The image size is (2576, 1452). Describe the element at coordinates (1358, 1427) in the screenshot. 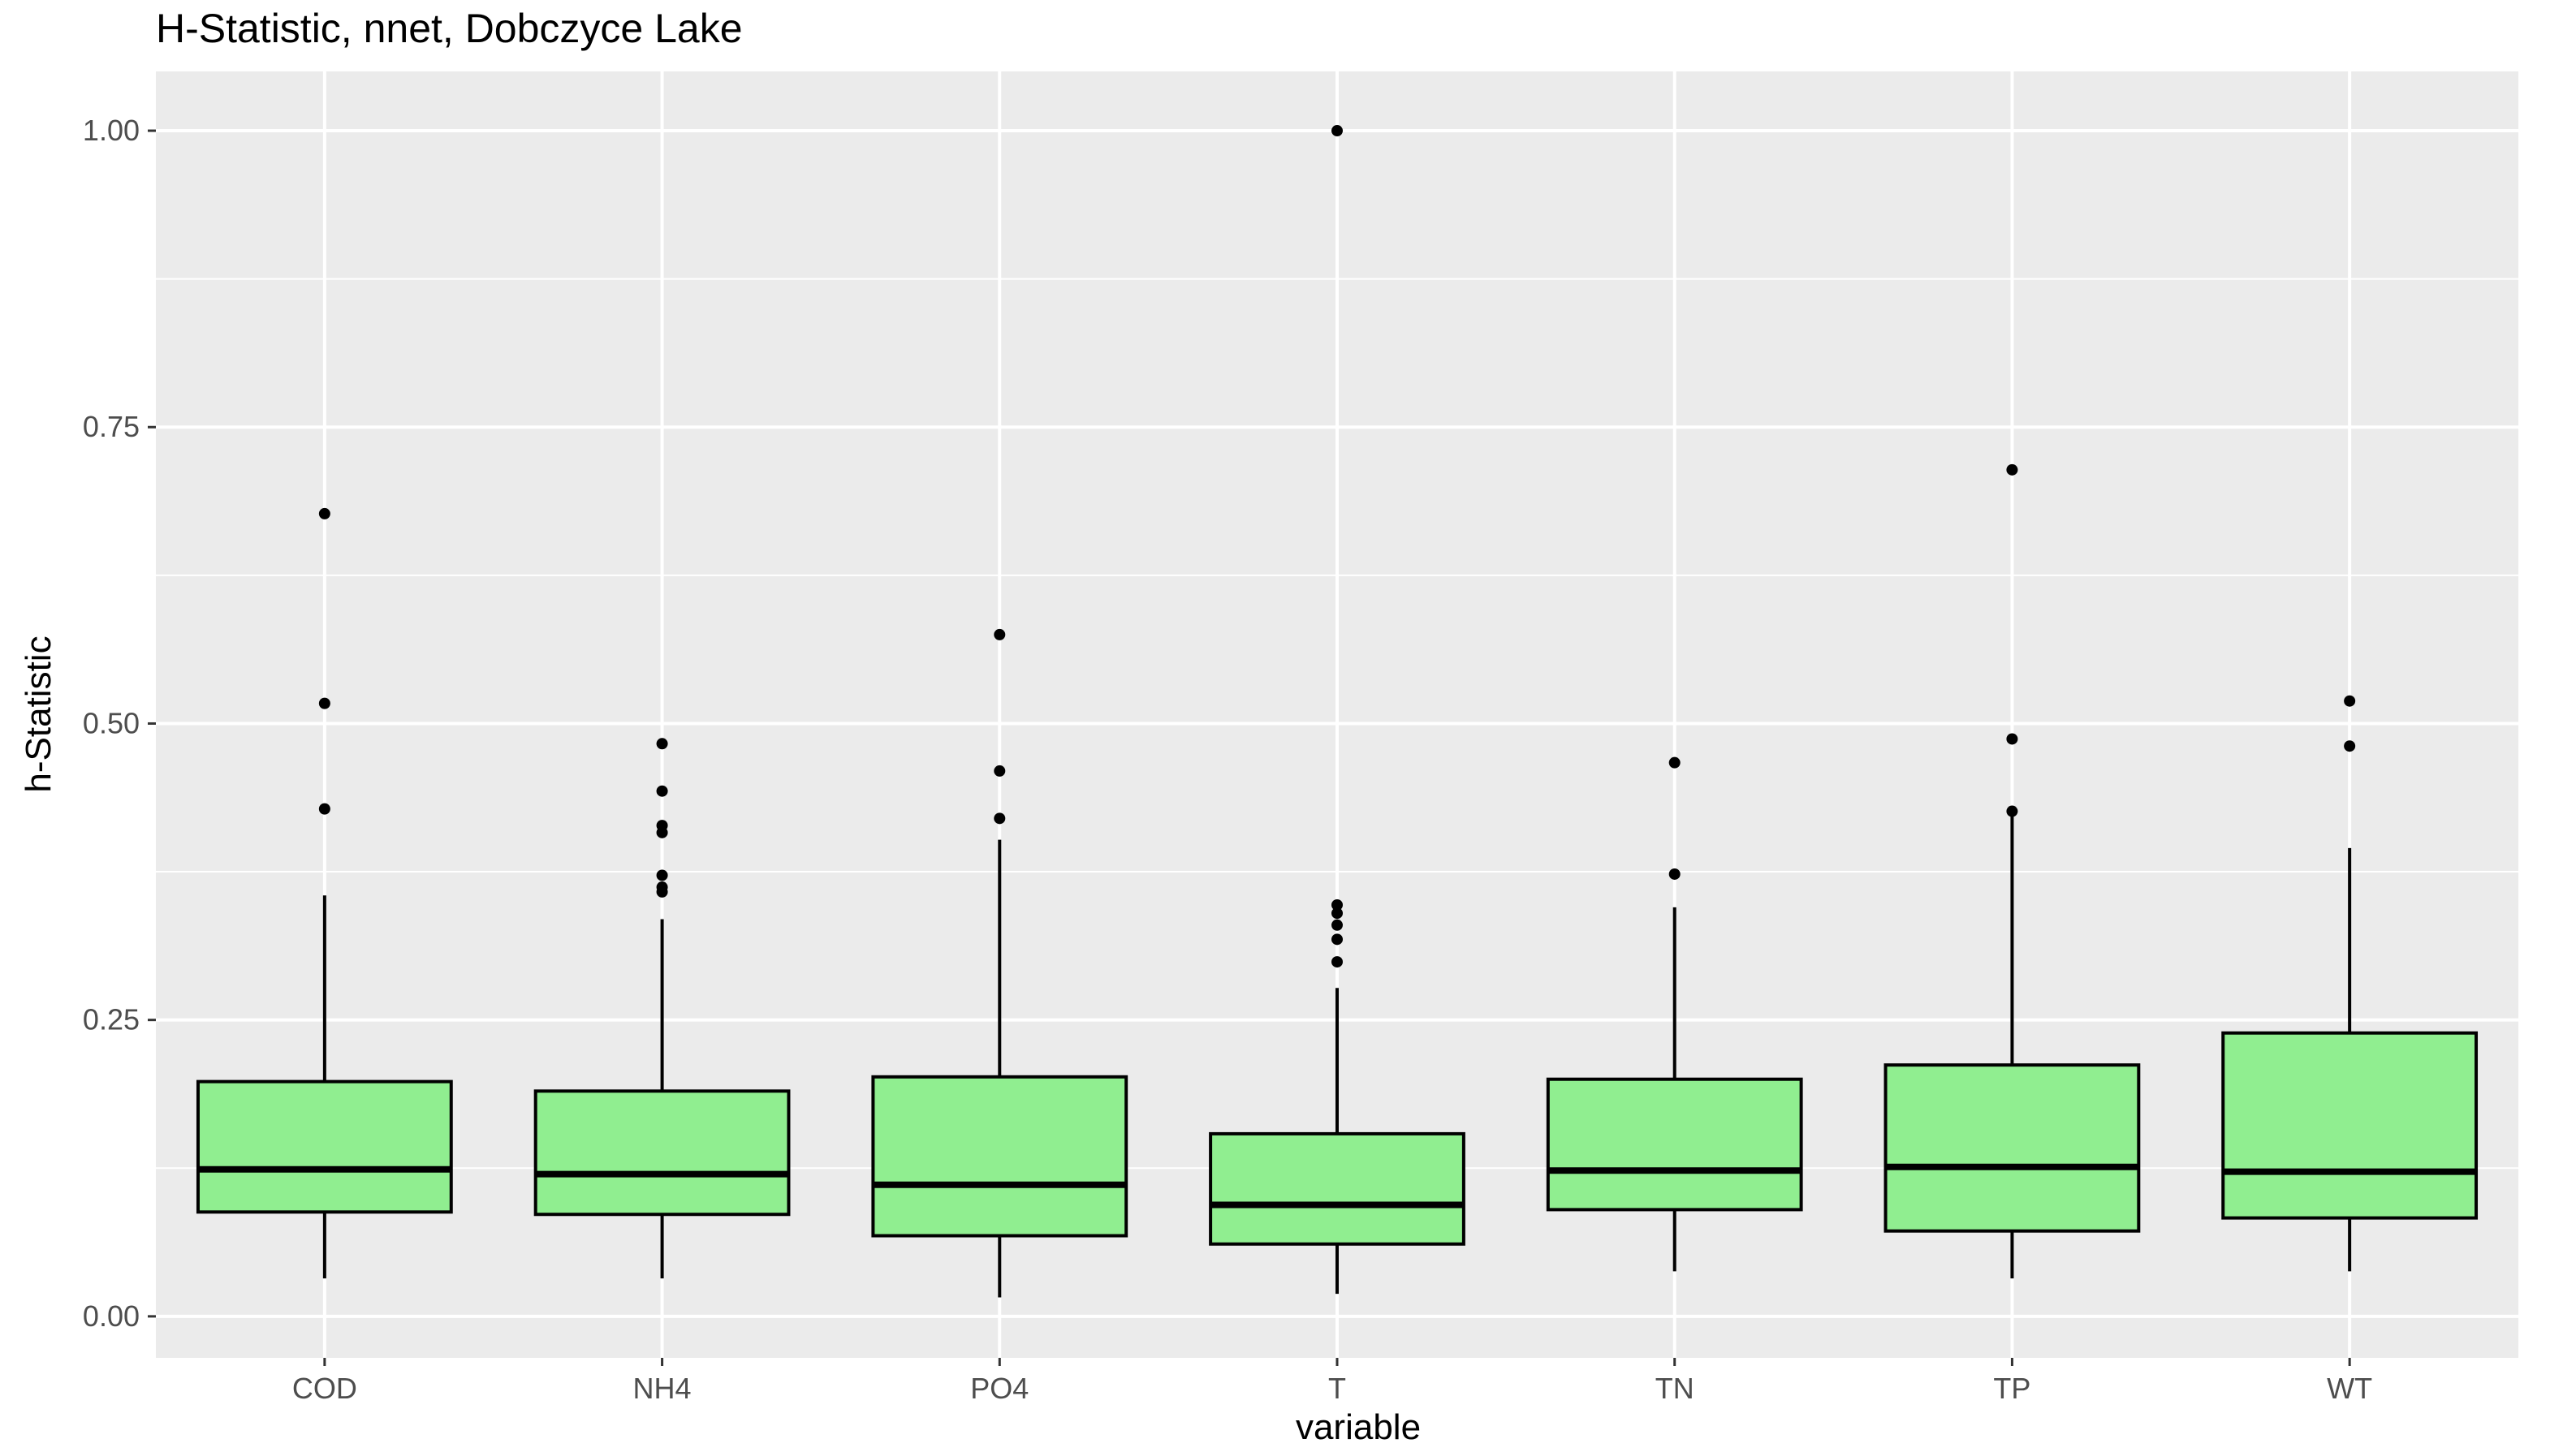

I see `x-axis-title: variable` at that location.